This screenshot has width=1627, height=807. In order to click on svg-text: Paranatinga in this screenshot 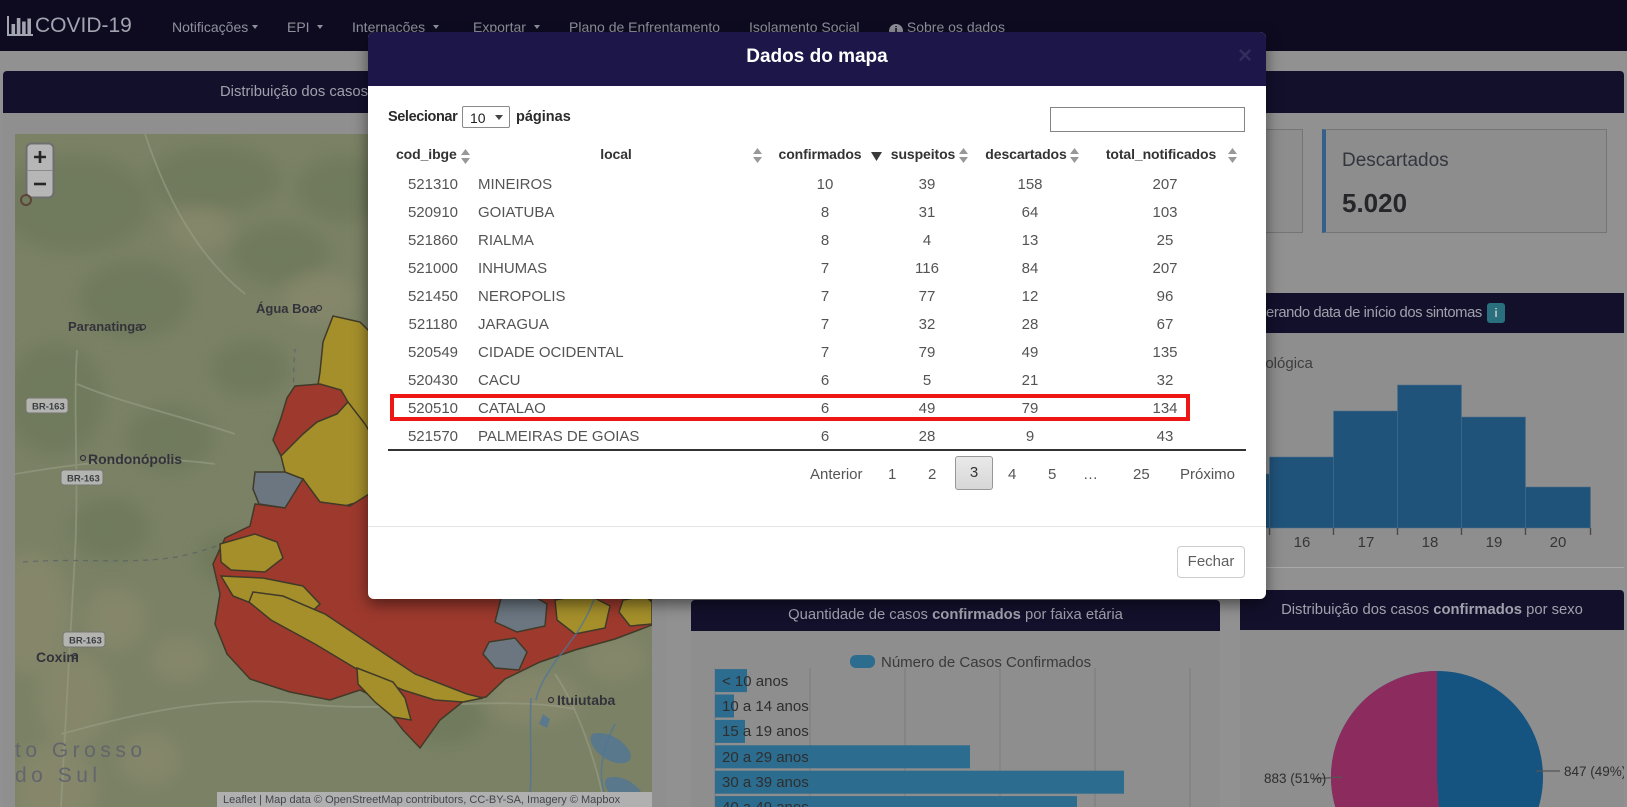, I will do `click(105, 326)`.